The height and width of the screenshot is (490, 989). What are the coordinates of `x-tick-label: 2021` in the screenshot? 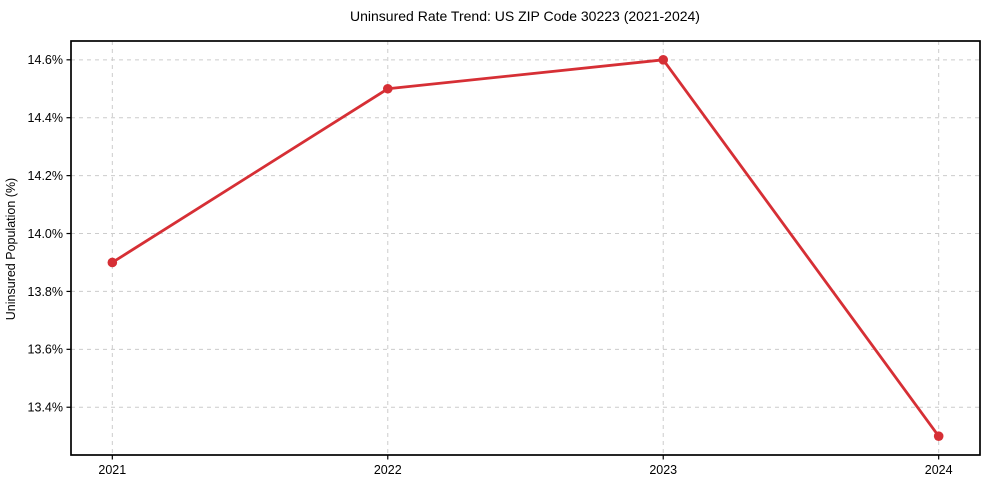 It's located at (112, 470).